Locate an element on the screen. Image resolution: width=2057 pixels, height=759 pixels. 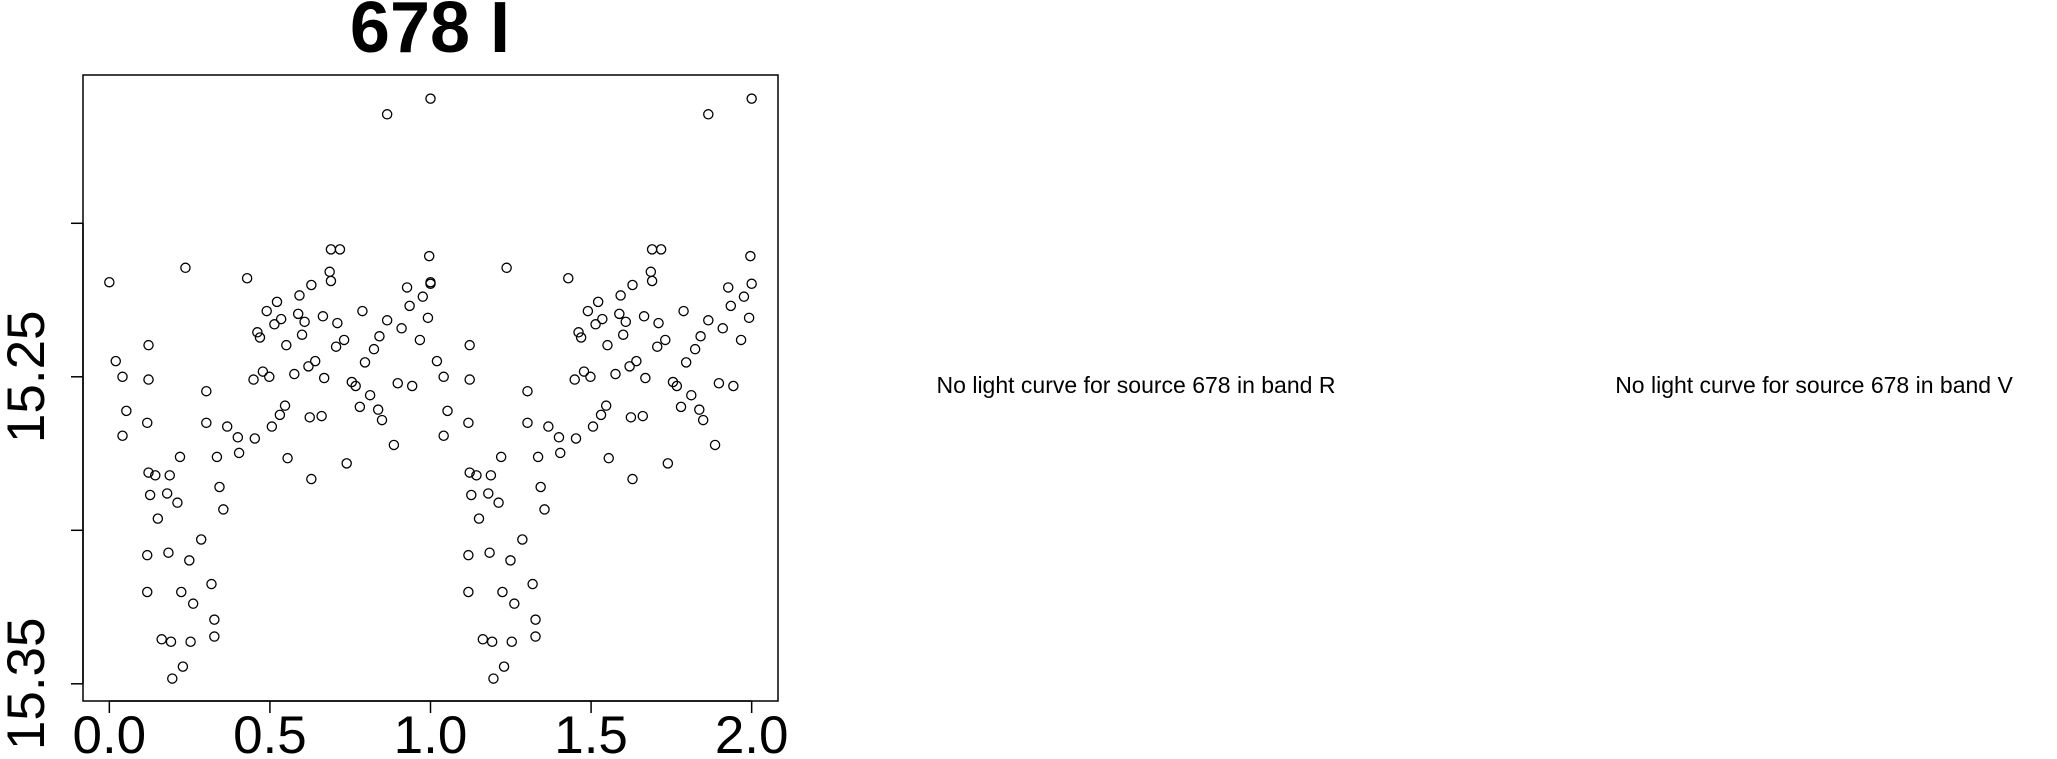
x-tick-label: 1.5 is located at coordinates (591, 732).